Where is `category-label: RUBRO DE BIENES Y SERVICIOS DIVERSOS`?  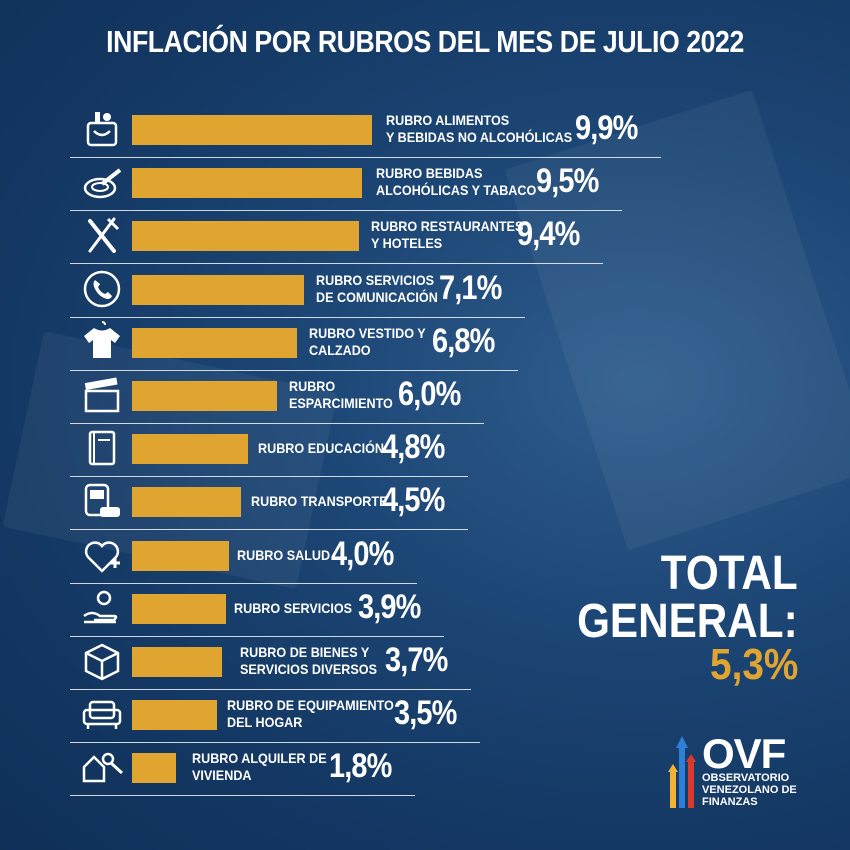
category-label: RUBRO DE BIENES Y SERVICIOS DIVERSOS is located at coordinates (308, 660).